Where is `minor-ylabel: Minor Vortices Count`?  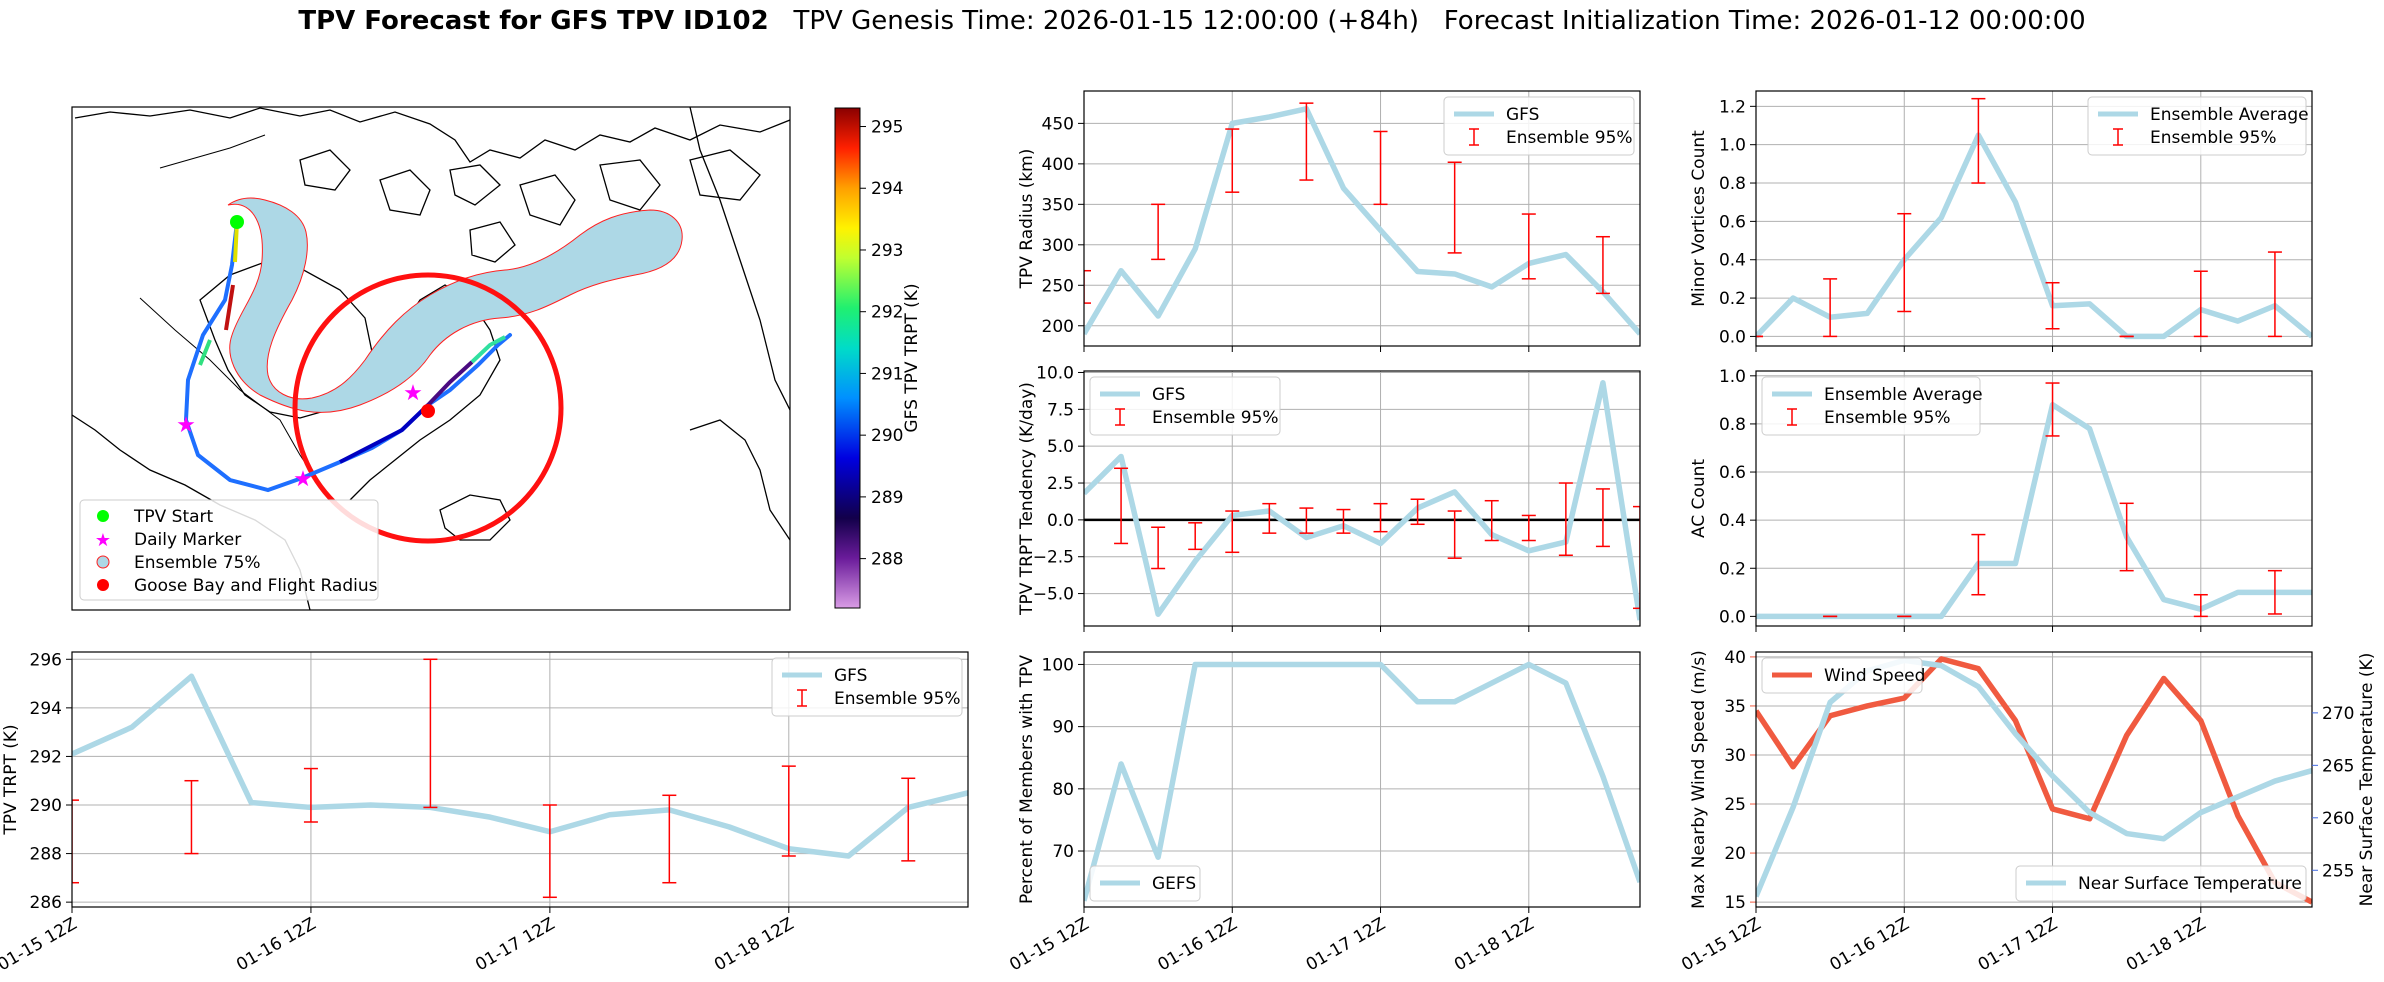 minor-ylabel: Minor Vortices Count is located at coordinates (1699, 218).